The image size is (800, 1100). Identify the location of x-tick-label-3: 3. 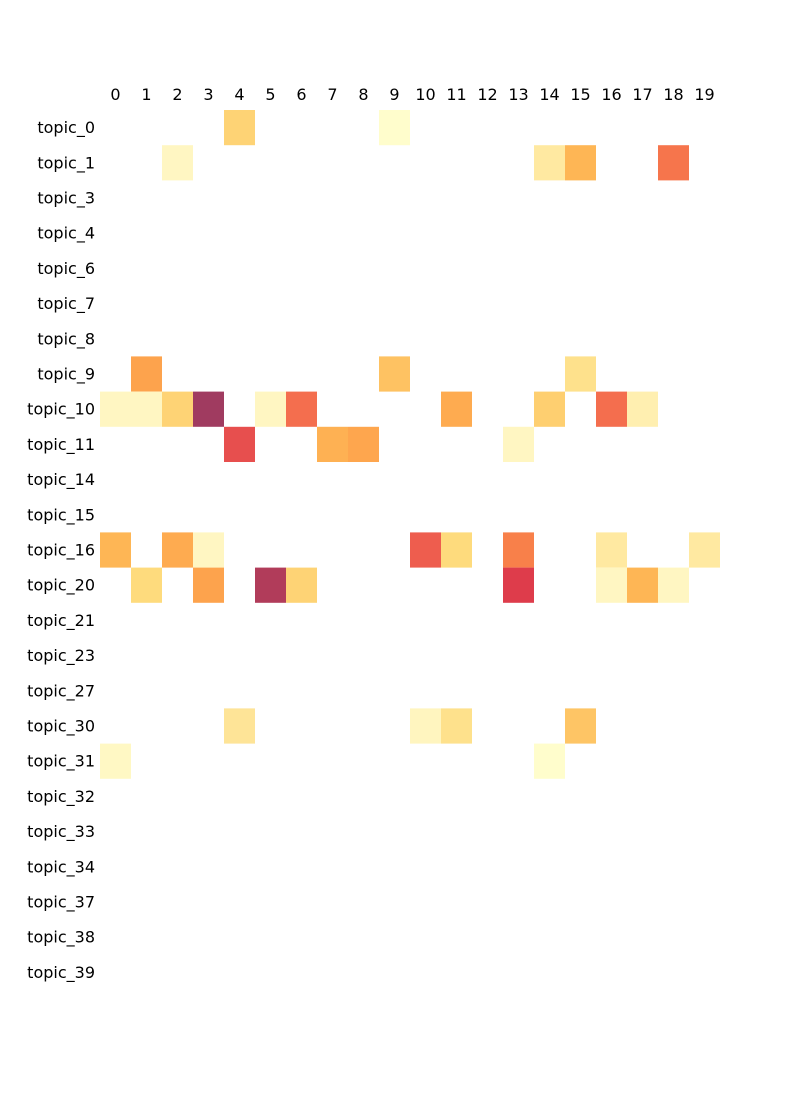
(208, 94).